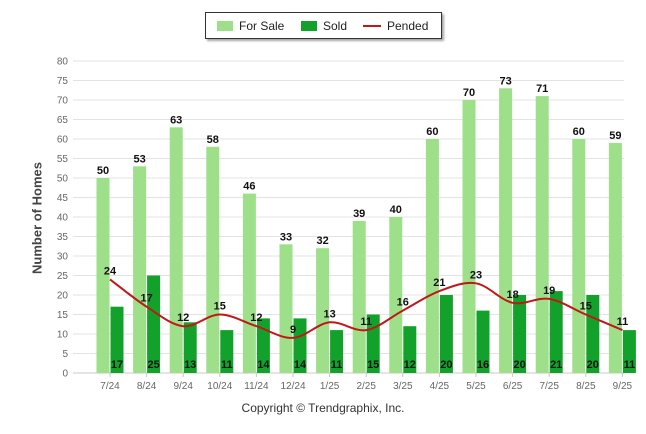 The height and width of the screenshot is (434, 646). I want to click on y-tick-label: 30, so click(63, 257).